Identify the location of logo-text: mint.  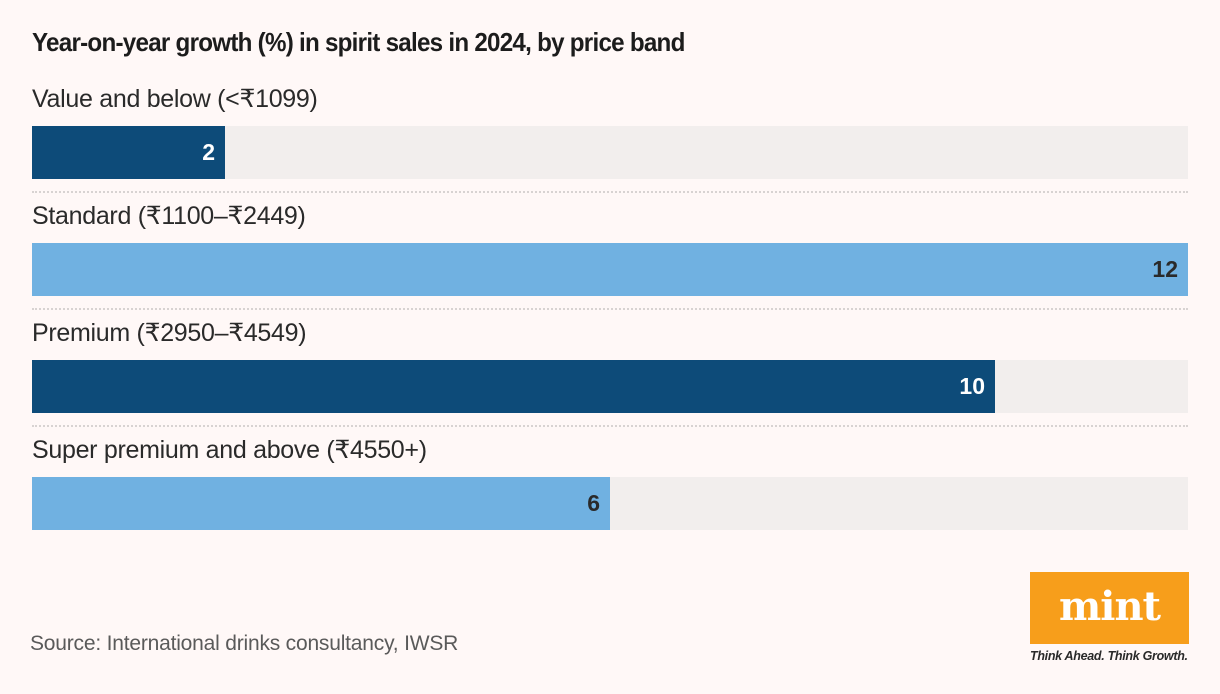
(1109, 606).